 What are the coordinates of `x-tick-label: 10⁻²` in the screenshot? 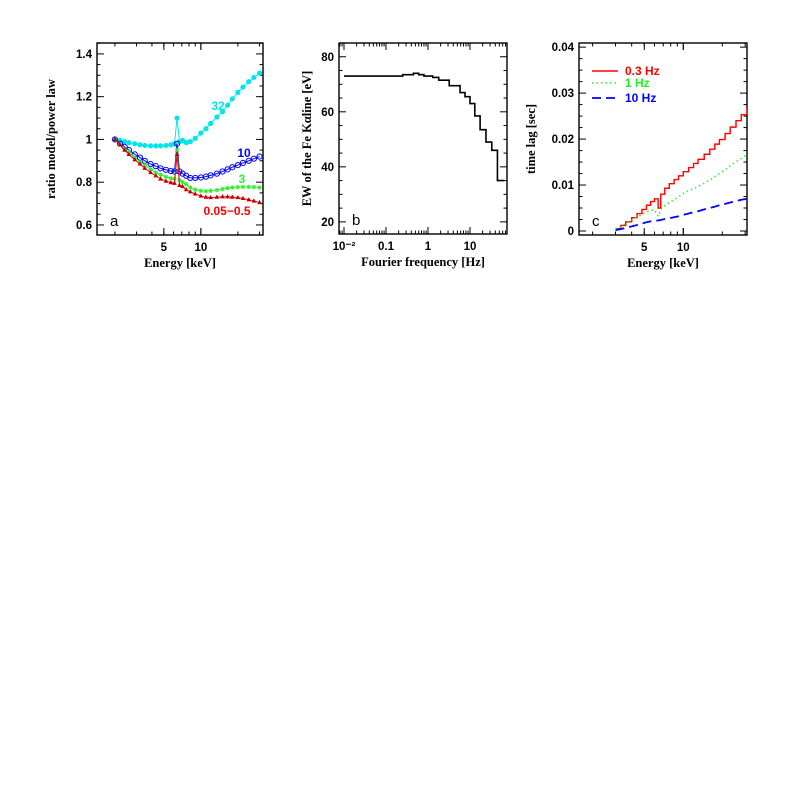 It's located at (344, 247).